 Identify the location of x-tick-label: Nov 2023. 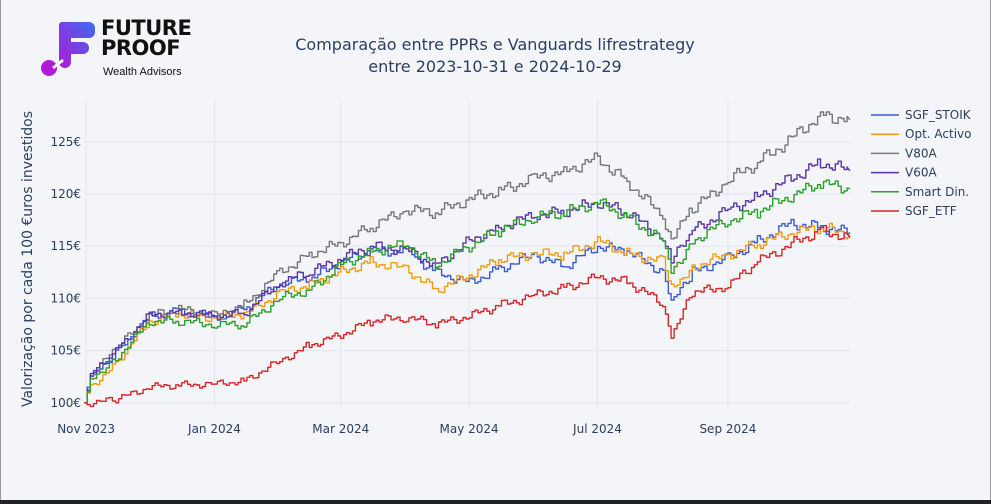
(86, 429).